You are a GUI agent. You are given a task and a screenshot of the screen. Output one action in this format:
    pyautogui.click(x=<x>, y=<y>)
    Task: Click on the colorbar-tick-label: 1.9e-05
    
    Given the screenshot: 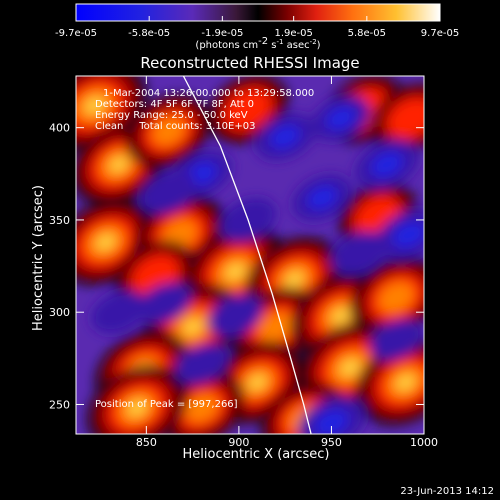 What is the action you would take?
    pyautogui.click(x=293, y=33)
    